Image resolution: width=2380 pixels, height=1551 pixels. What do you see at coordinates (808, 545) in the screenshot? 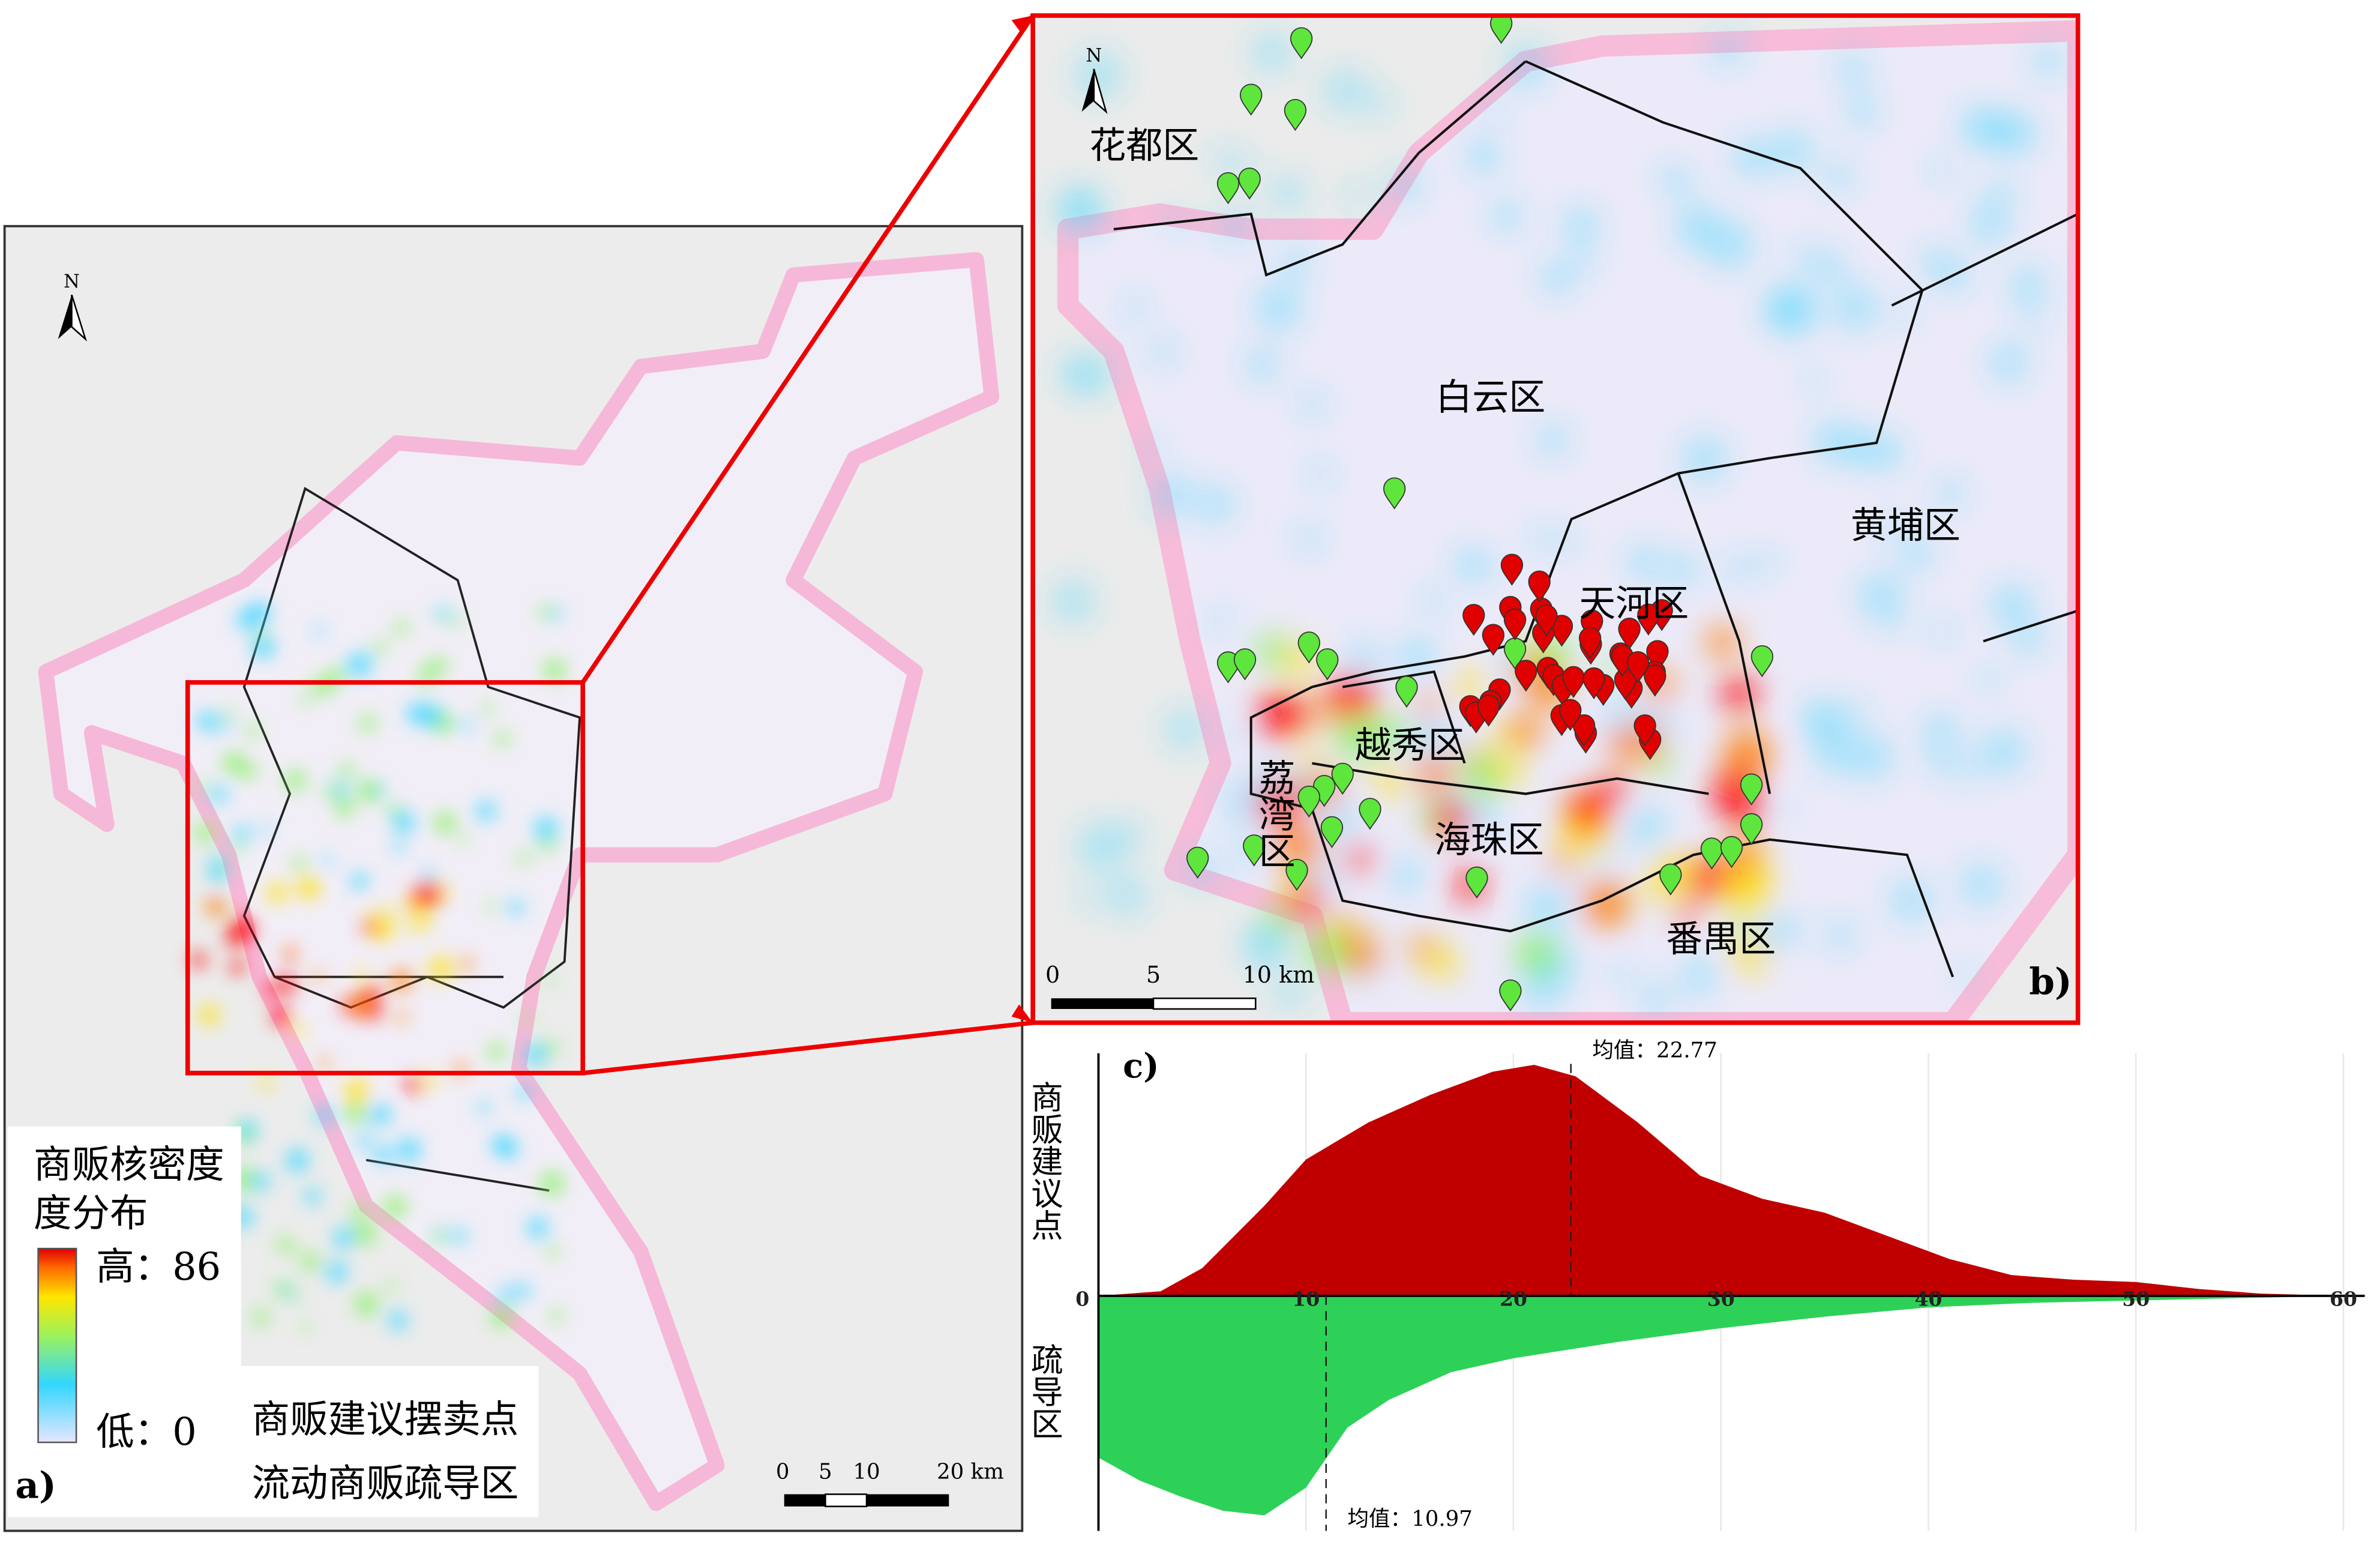
I see `zoom-connector` at bounding box center [808, 545].